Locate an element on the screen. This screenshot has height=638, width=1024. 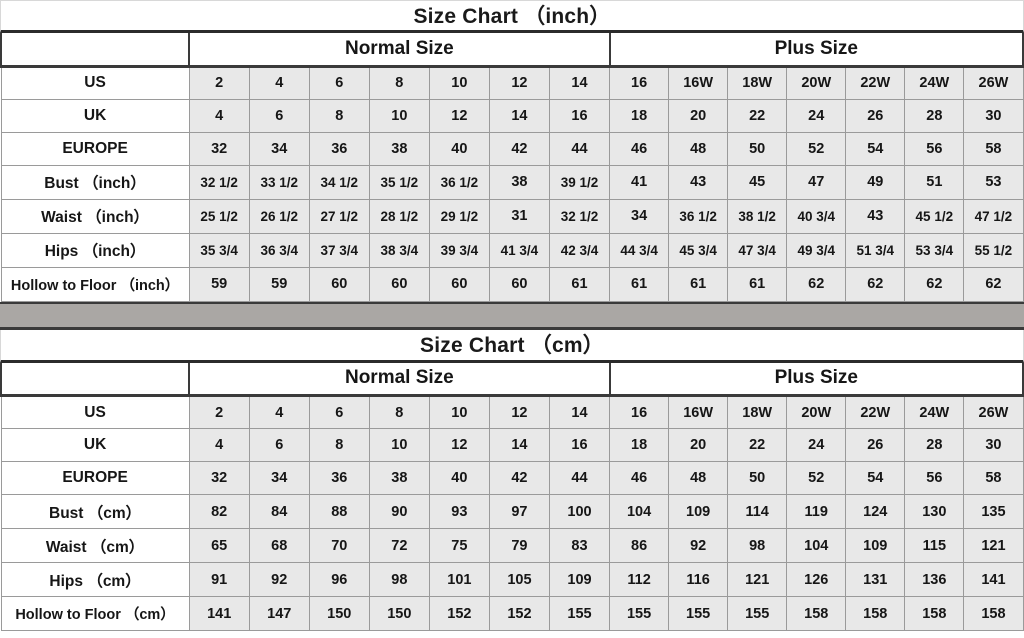
data-cell: 115 is located at coordinates (934, 545).